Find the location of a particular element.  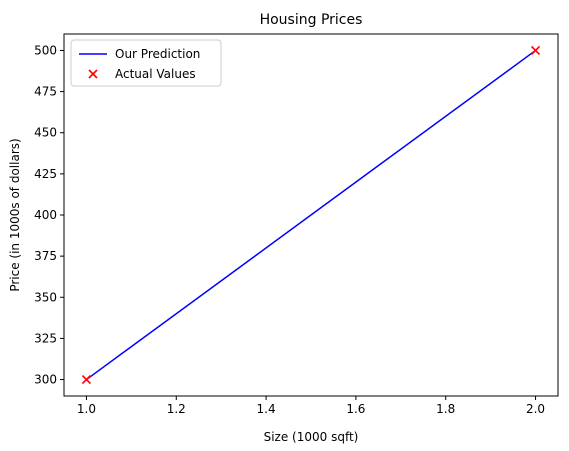

x-axis-label: Size (1000 sqft) is located at coordinates (311, 437).